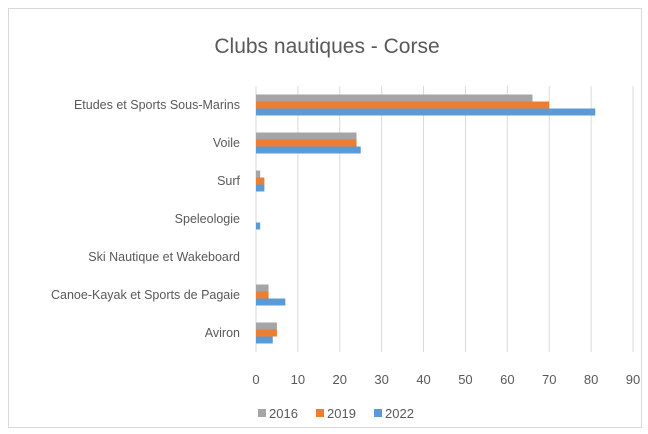 The height and width of the screenshot is (434, 648). Describe the element at coordinates (399, 413) in the screenshot. I see `legend-label: 2022` at that location.